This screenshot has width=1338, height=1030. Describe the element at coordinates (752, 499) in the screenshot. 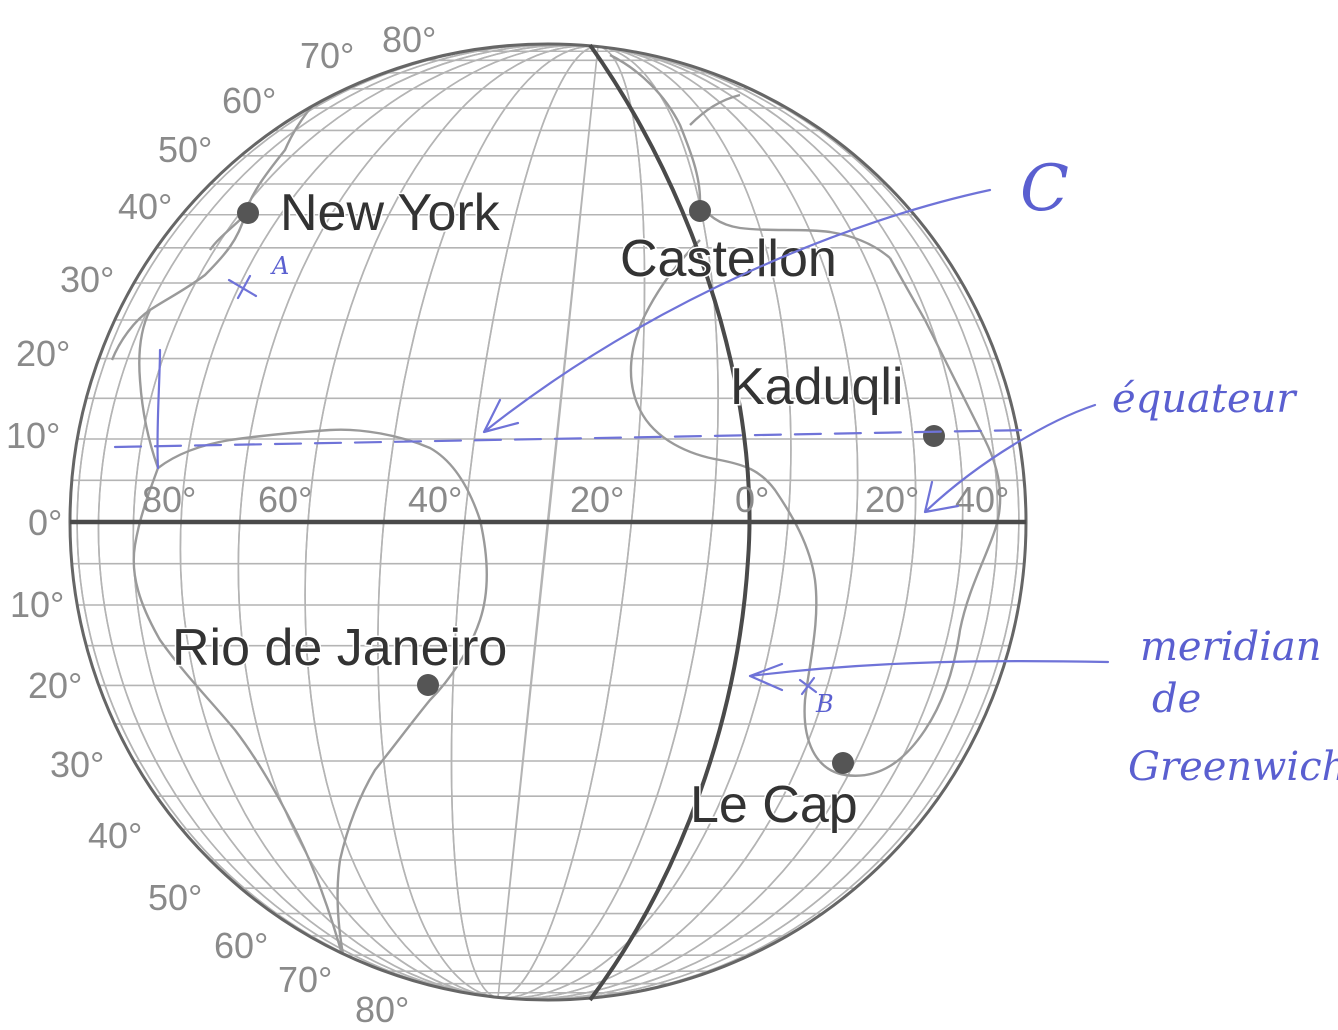

I see `lon-label-0: 0°` at that location.